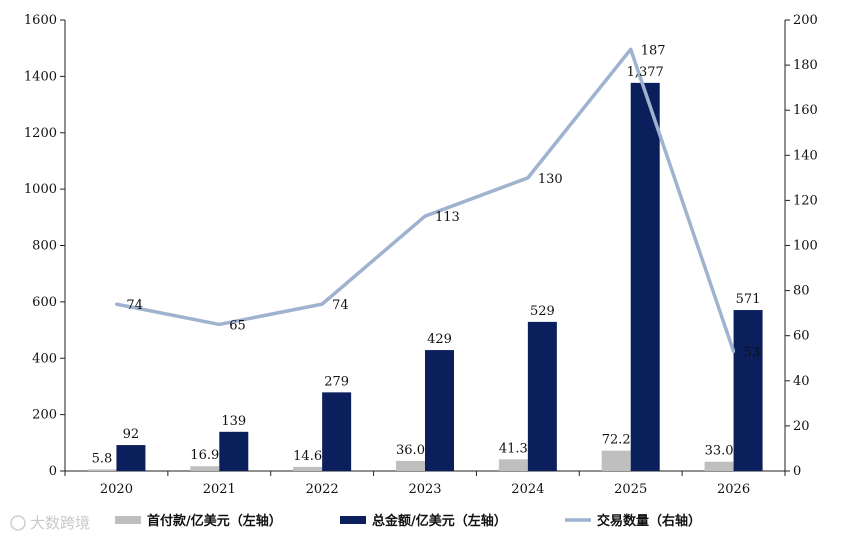  What do you see at coordinates (805, 200) in the screenshot?
I see `right-tick-label: 120` at bounding box center [805, 200].